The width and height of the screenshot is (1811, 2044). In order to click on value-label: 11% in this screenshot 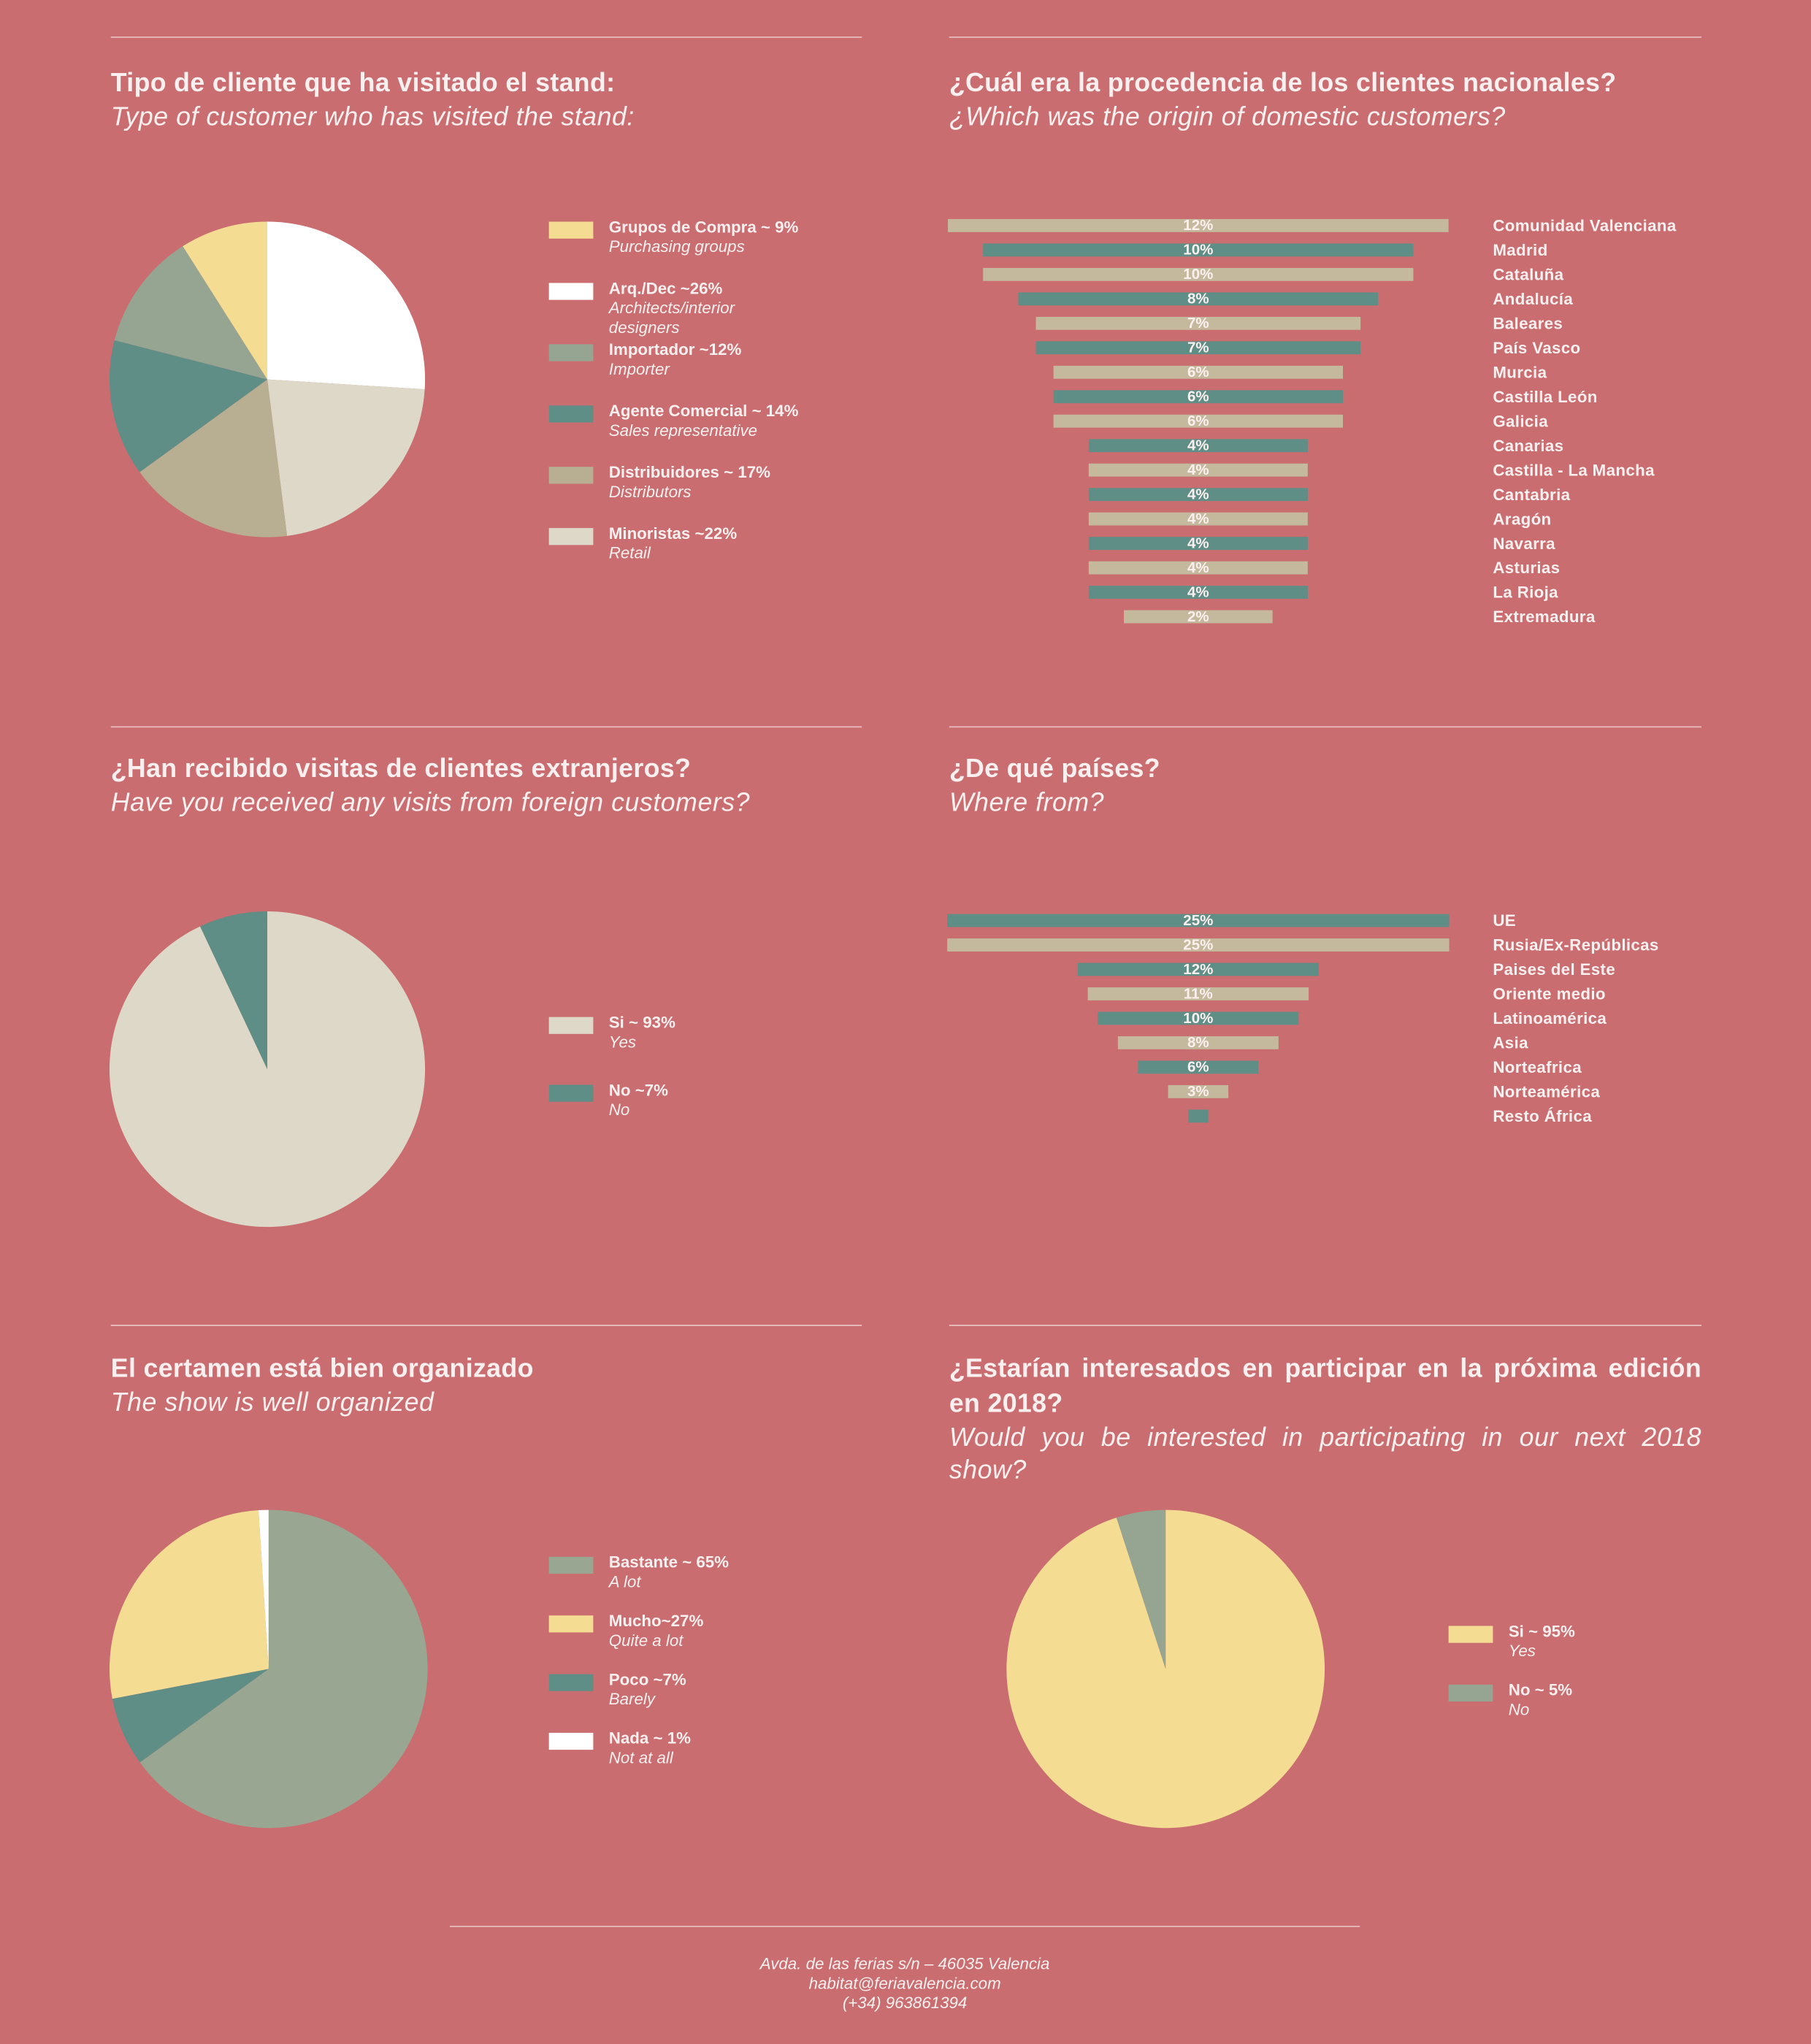, I will do `click(1198, 993)`.